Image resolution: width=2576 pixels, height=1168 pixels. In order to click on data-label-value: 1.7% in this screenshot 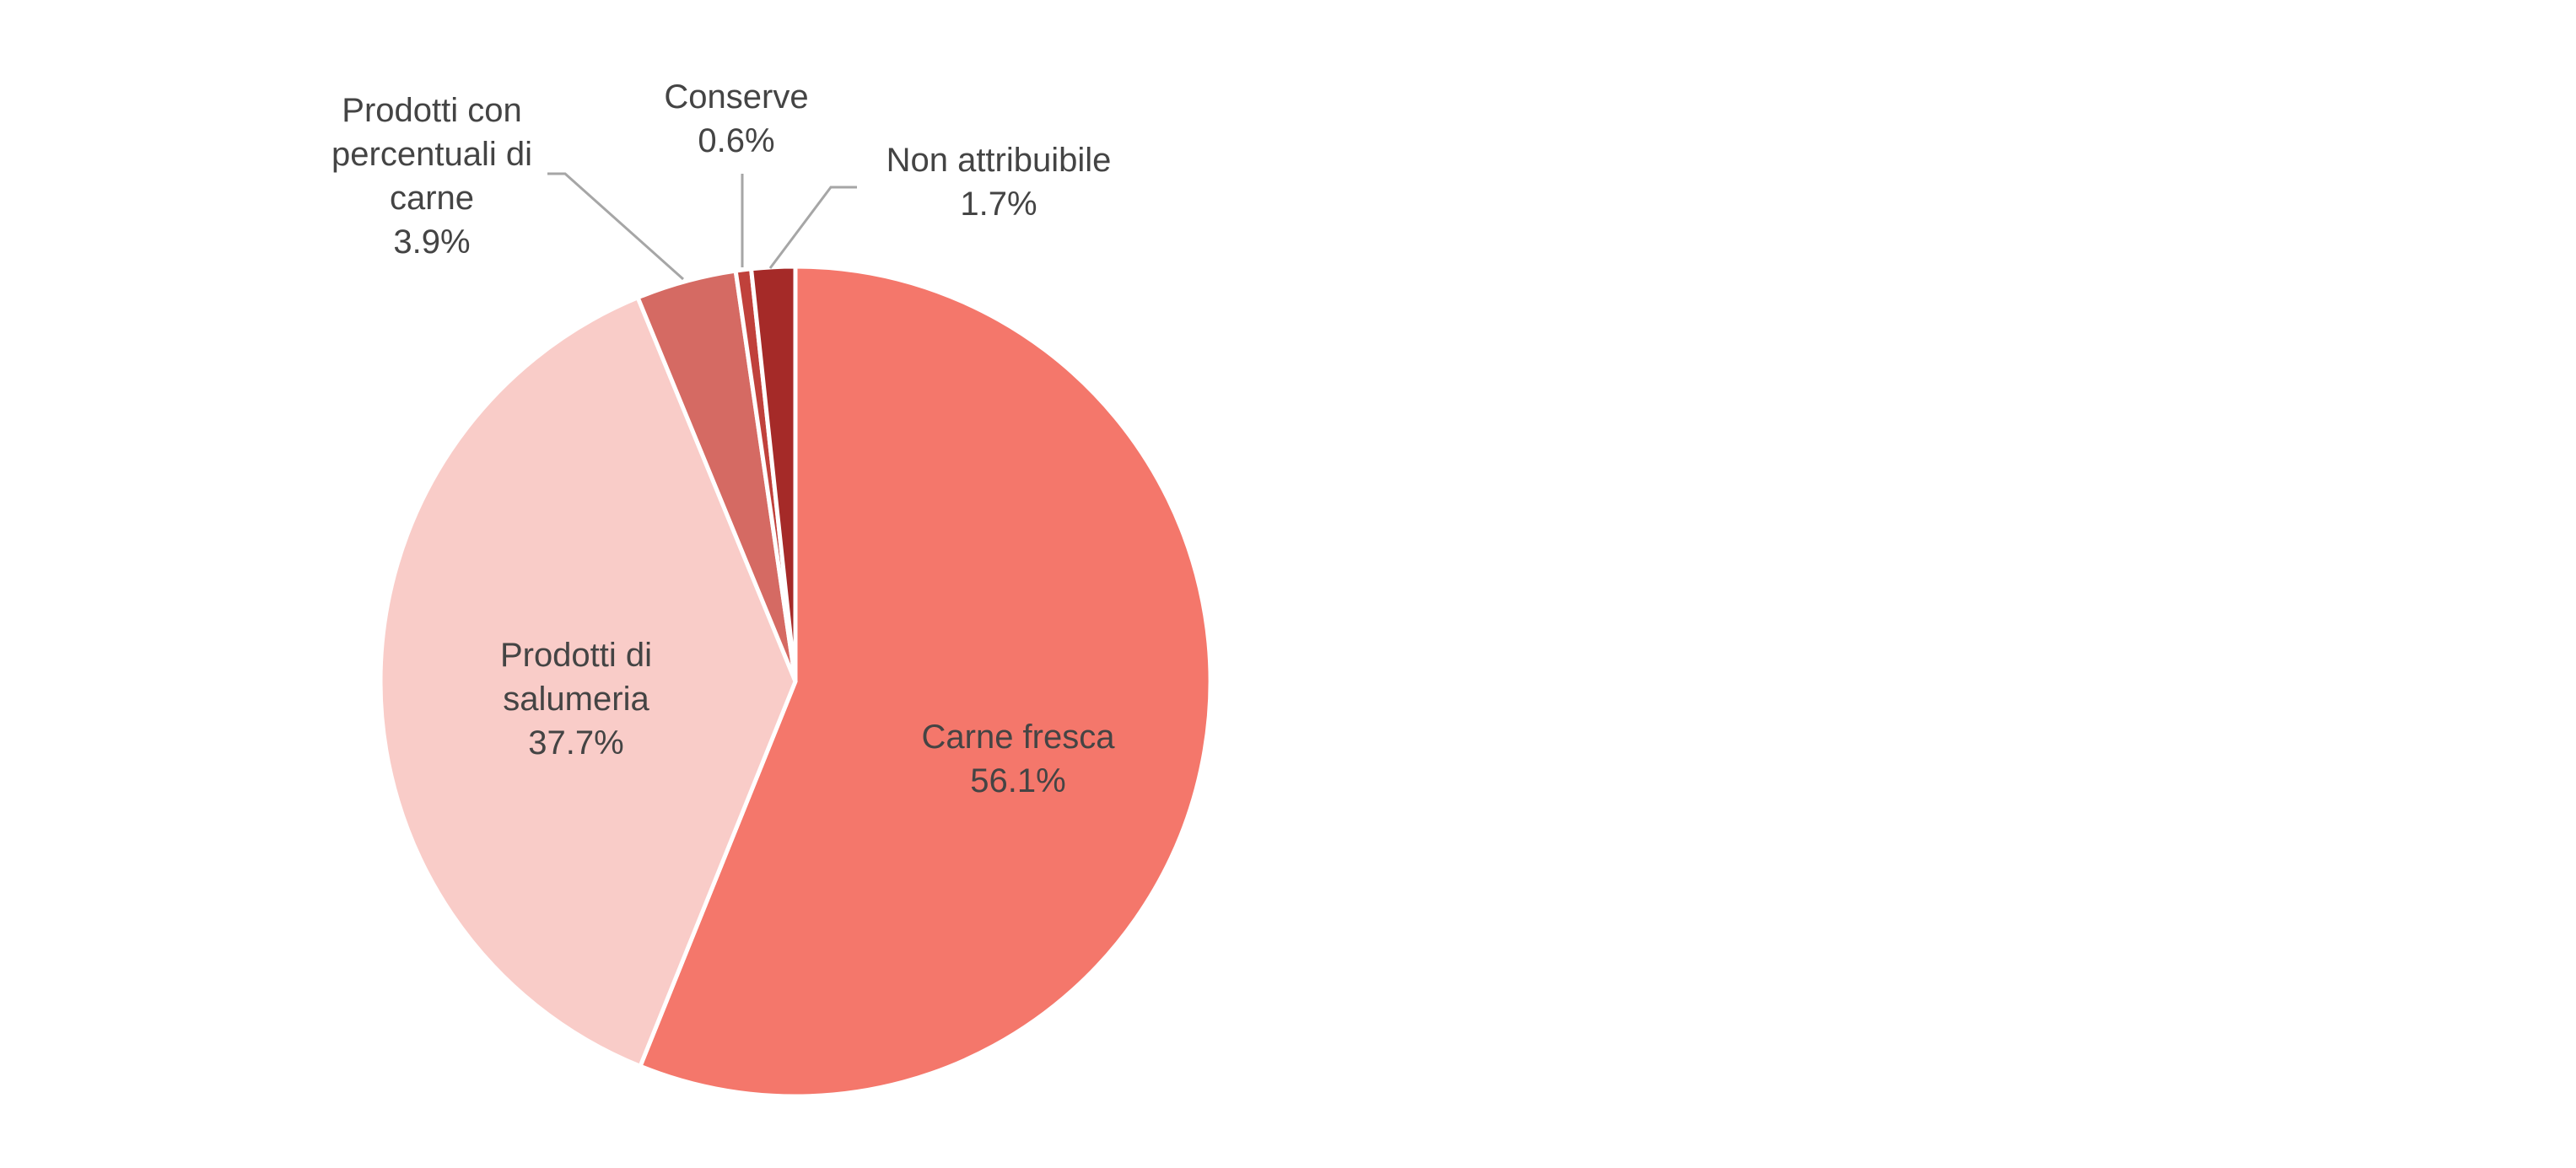, I will do `click(998, 204)`.